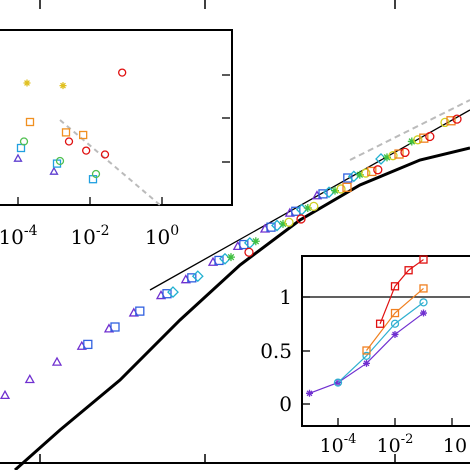 Image resolution: width=470 pixels, height=470 pixels. I want to click on inset-bottom-right-data-points, so click(367, 326).